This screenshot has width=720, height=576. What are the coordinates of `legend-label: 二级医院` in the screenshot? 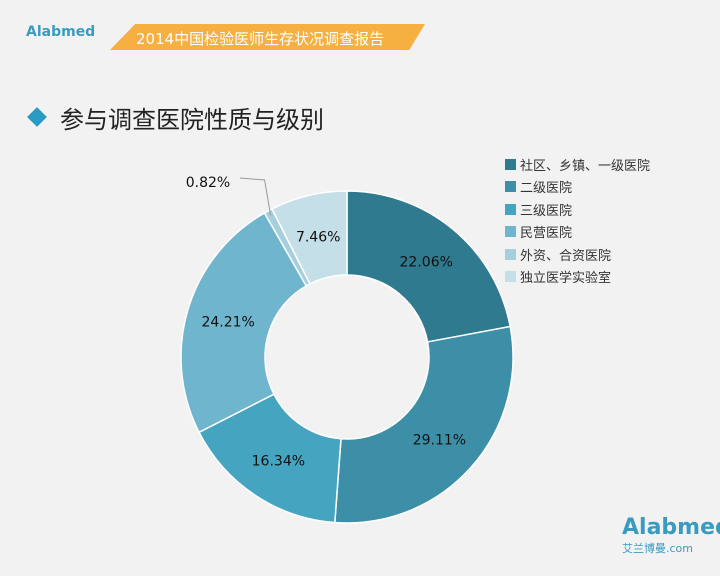 It's located at (546, 189).